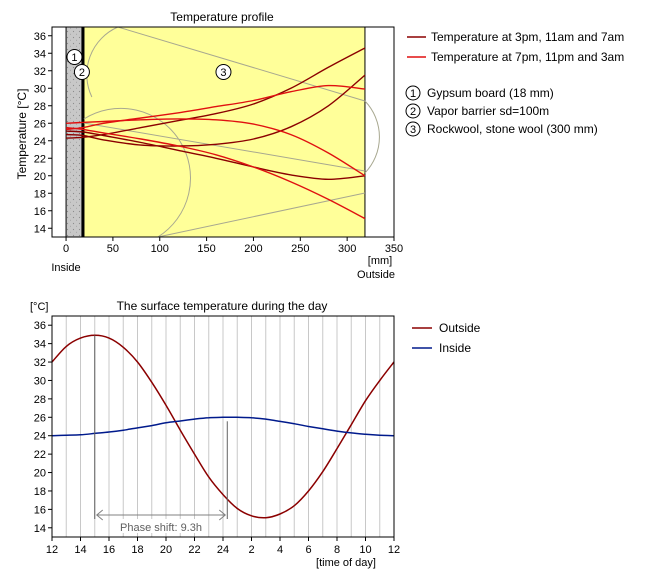 The image size is (645, 574). I want to click on x-tick-label: 22, so click(194, 550).